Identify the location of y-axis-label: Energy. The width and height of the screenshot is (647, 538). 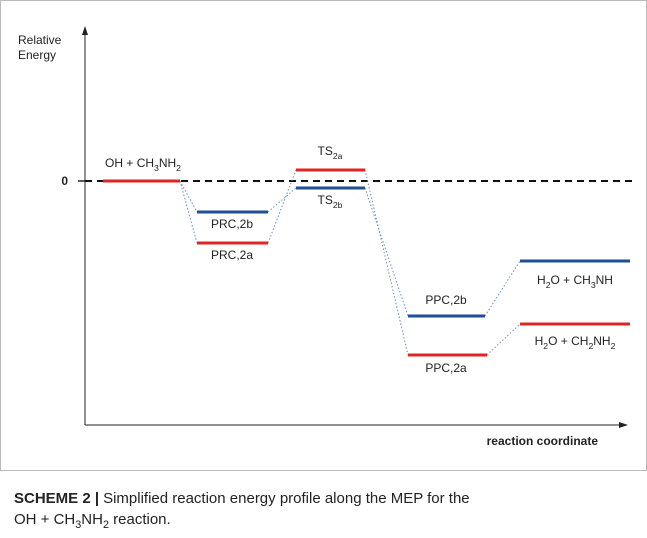
(37, 55).